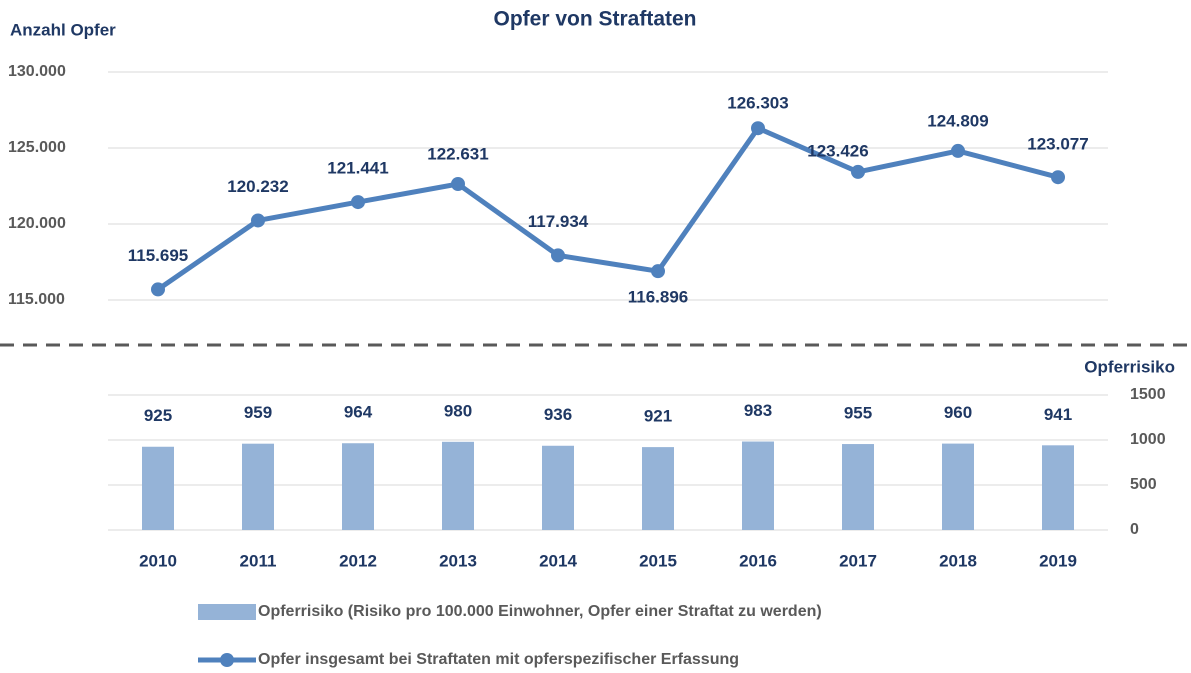  Describe the element at coordinates (258, 412) in the screenshot. I see `data-label: 959` at that location.